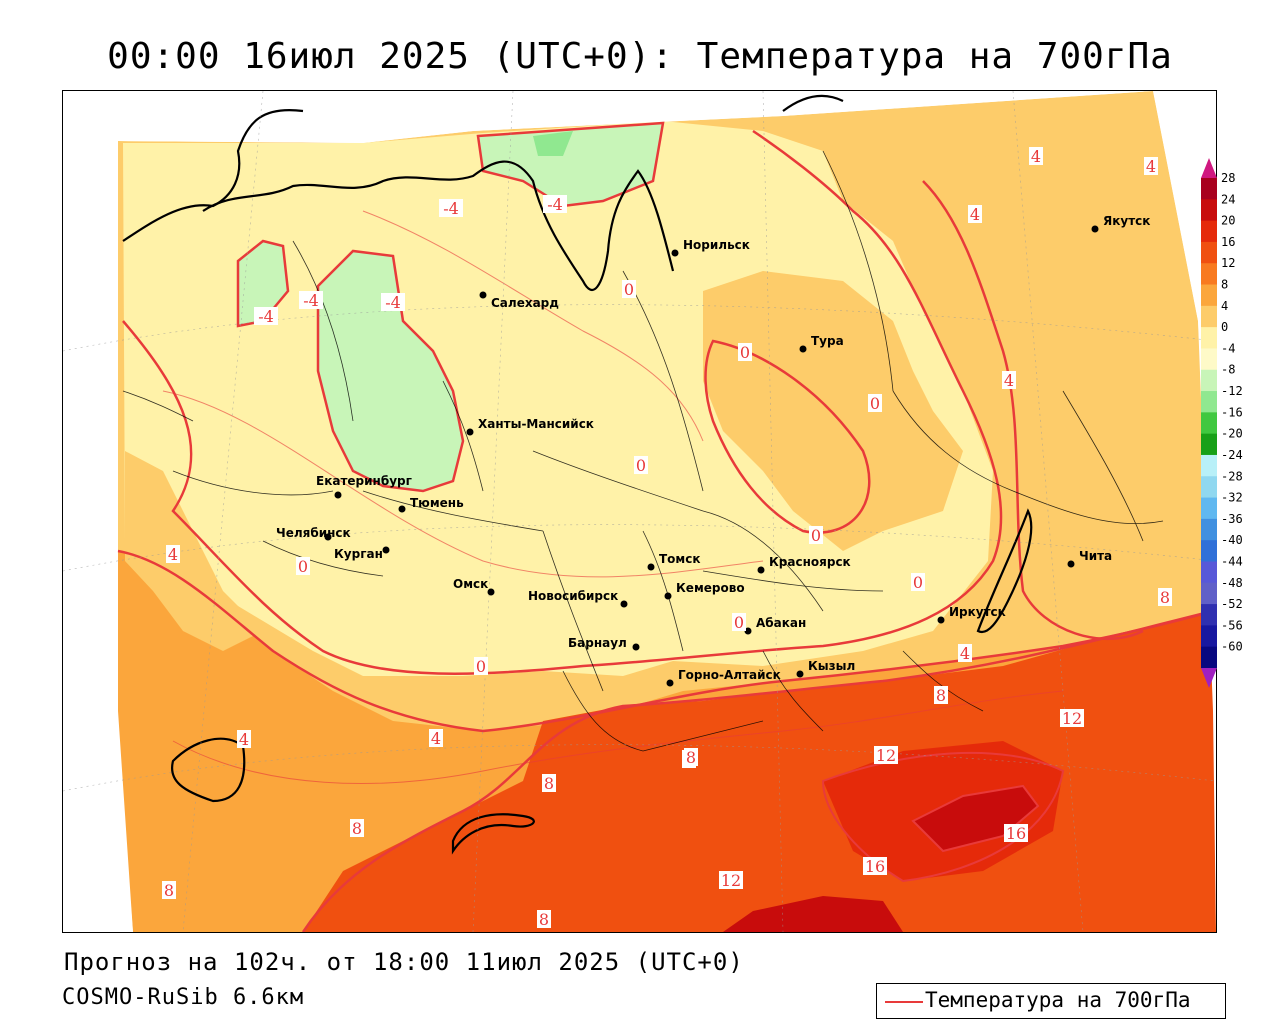 This screenshot has height=1024, width=1280. What do you see at coordinates (704, 590) in the screenshot?
I see `city-marker: Кемерово` at bounding box center [704, 590].